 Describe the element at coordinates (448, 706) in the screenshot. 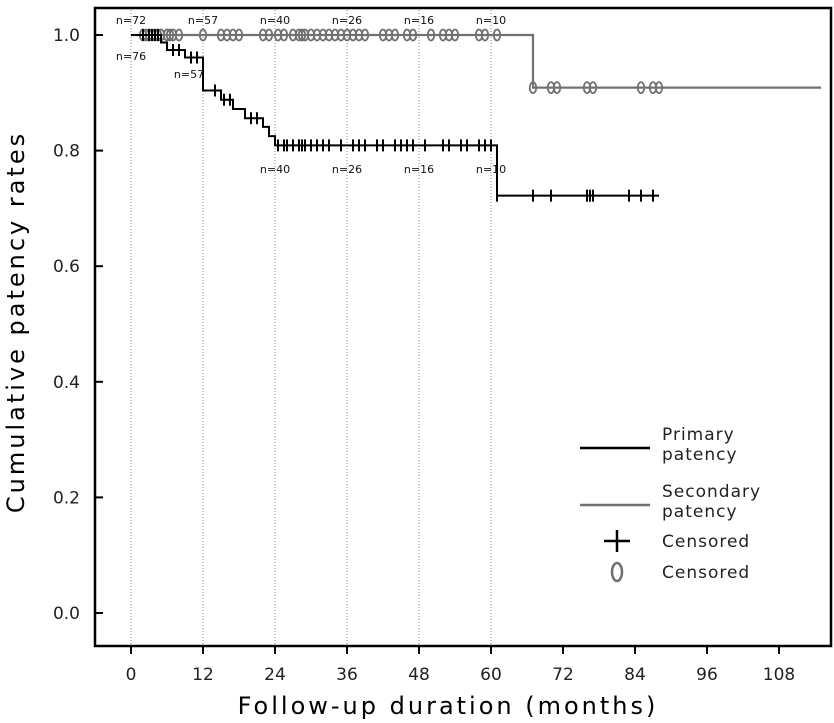

I see `x-axis-title: Follow-up duration (months)` at that location.